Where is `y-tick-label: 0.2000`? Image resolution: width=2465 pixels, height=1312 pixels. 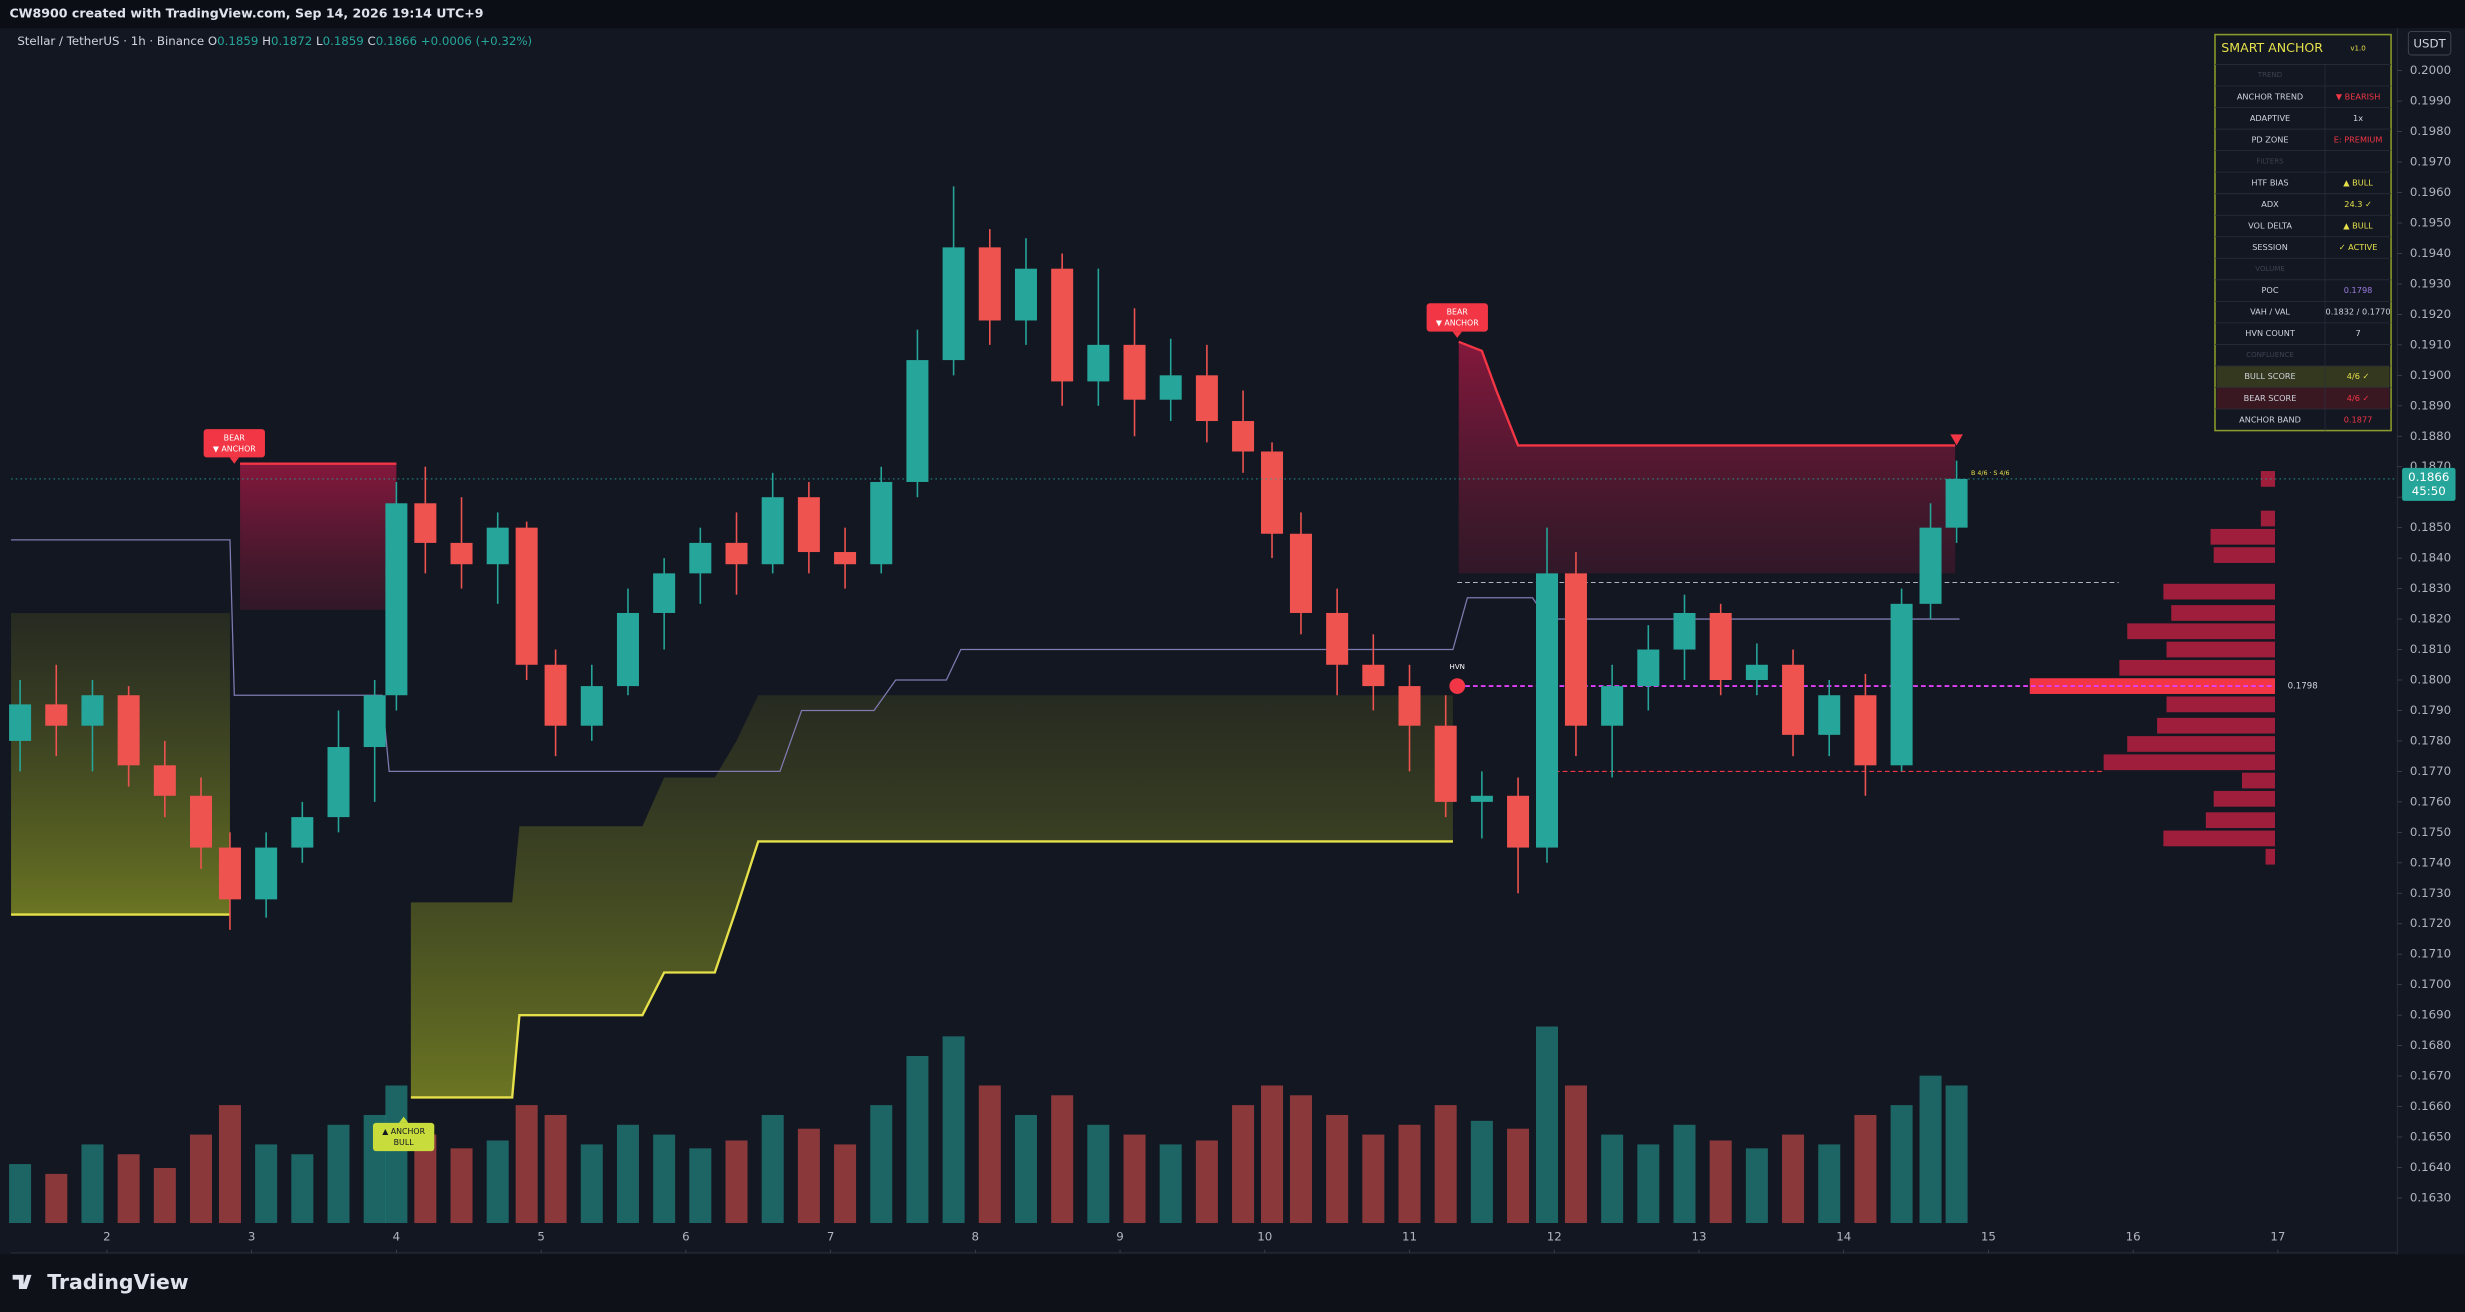 y-tick-label: 0.2000 is located at coordinates (2430, 70).